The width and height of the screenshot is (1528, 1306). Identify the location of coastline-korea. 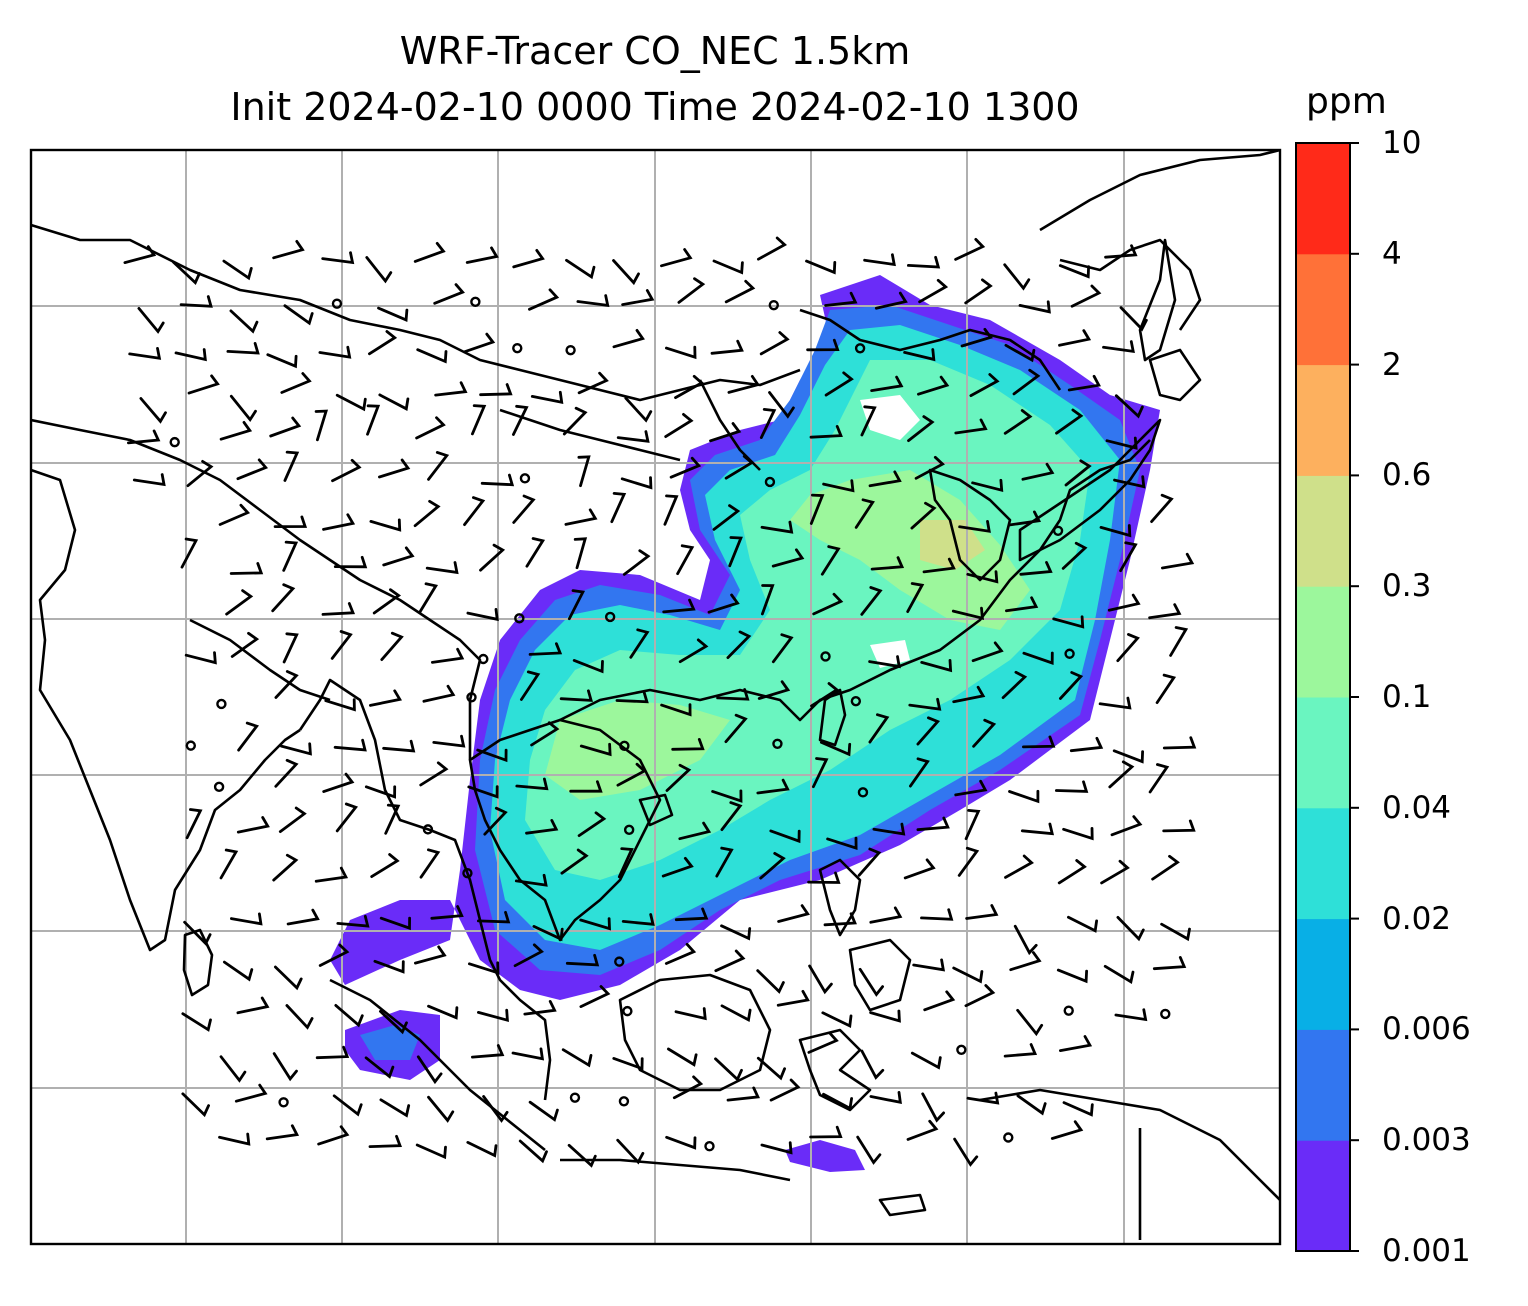
(970, 525).